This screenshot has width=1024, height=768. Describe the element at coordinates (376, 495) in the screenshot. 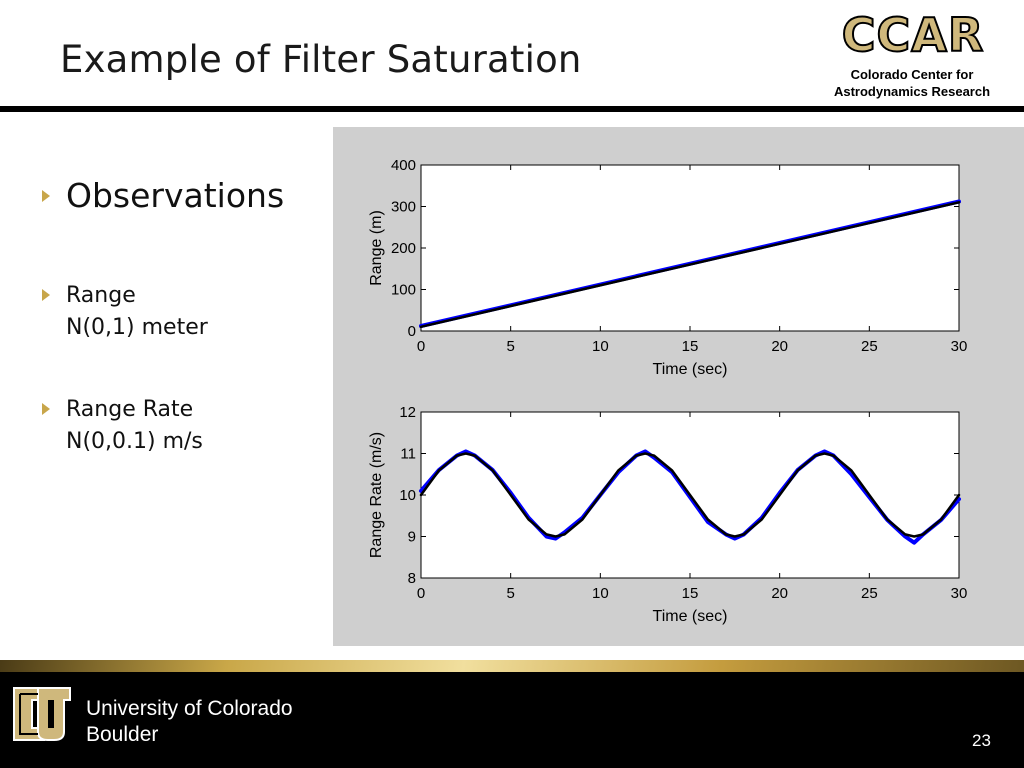

I see `y-axis-label: Range Rate (m/s)` at that location.